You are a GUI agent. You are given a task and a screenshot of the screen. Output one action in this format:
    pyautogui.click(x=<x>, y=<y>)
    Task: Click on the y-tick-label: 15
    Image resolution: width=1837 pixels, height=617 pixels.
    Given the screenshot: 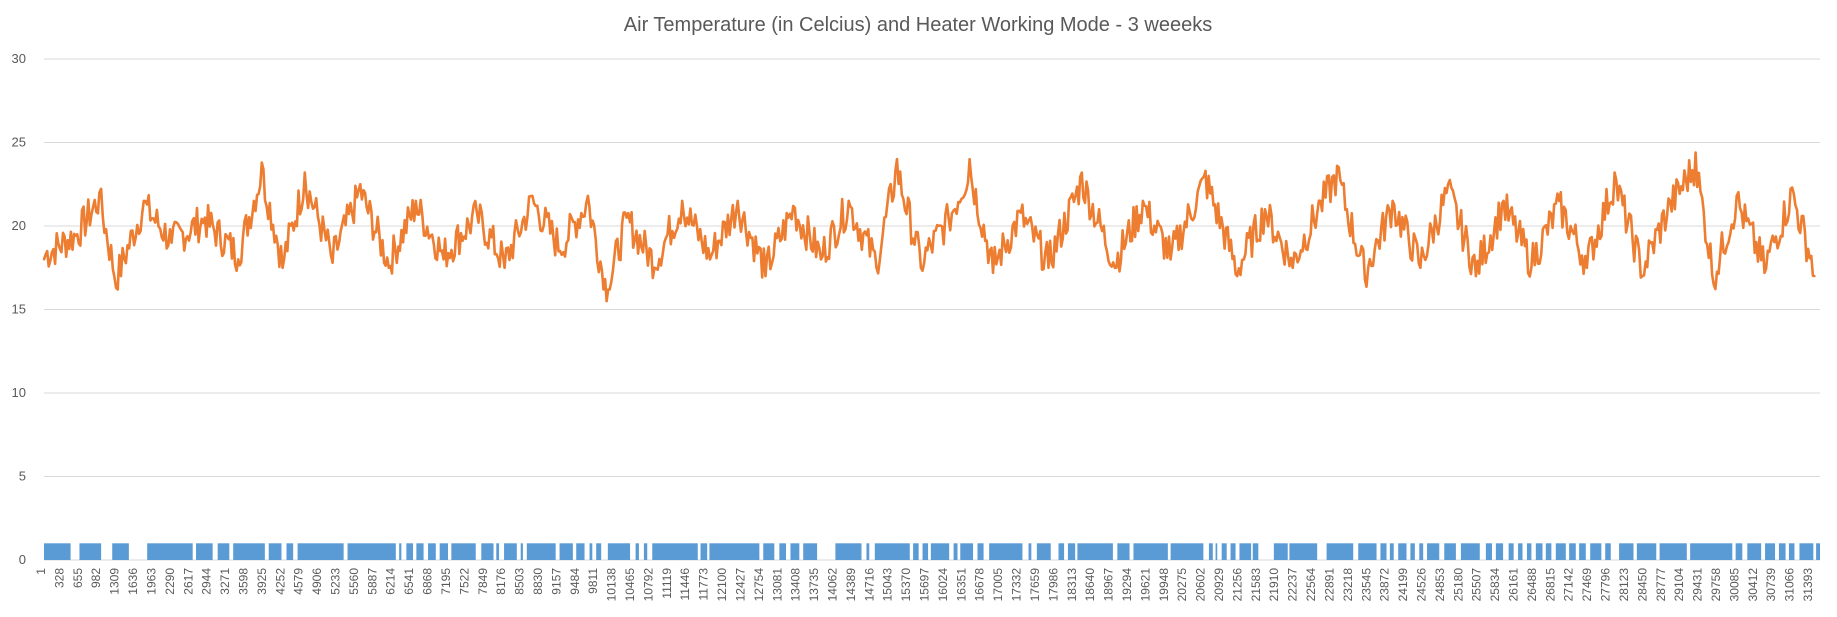 What is the action you would take?
    pyautogui.click(x=19, y=309)
    